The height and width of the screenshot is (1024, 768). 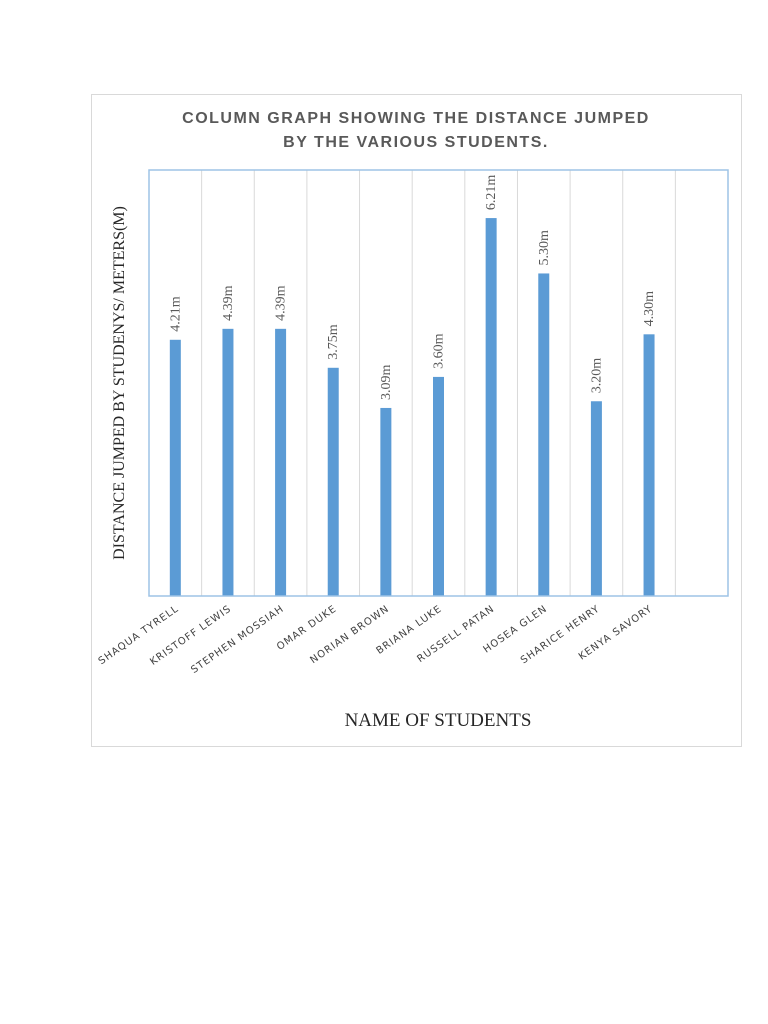 What do you see at coordinates (439, 351) in the screenshot?
I see `data-label: 3.60m` at bounding box center [439, 351].